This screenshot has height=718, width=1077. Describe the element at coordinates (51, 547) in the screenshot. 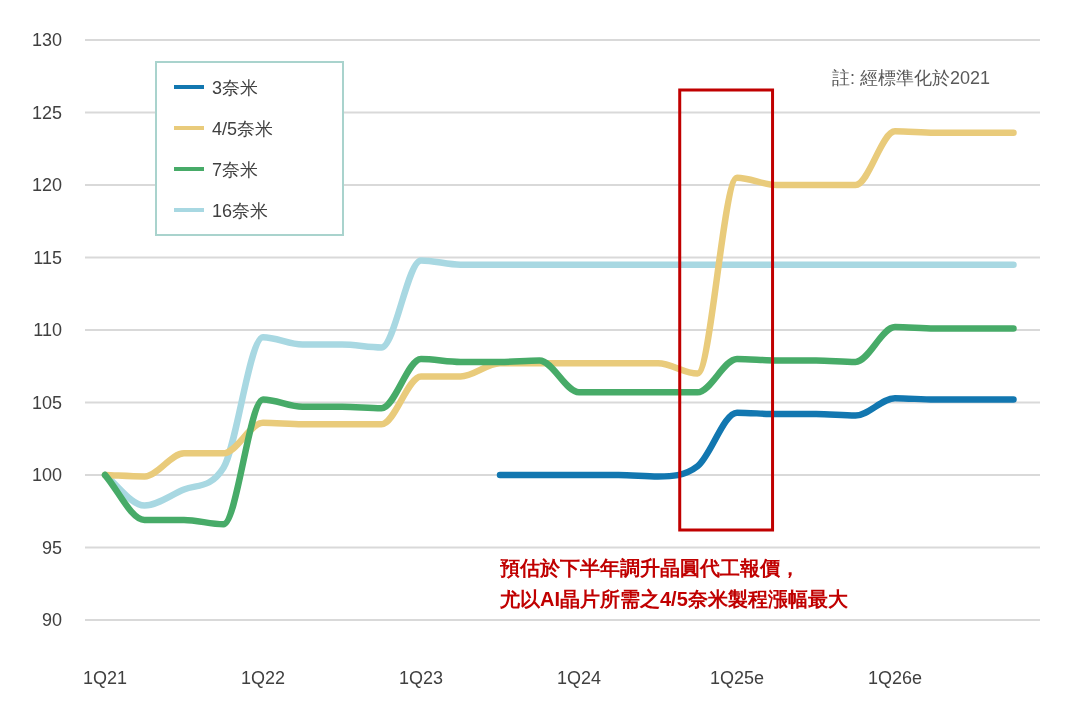

I see `y-tick-label: 95` at that location.